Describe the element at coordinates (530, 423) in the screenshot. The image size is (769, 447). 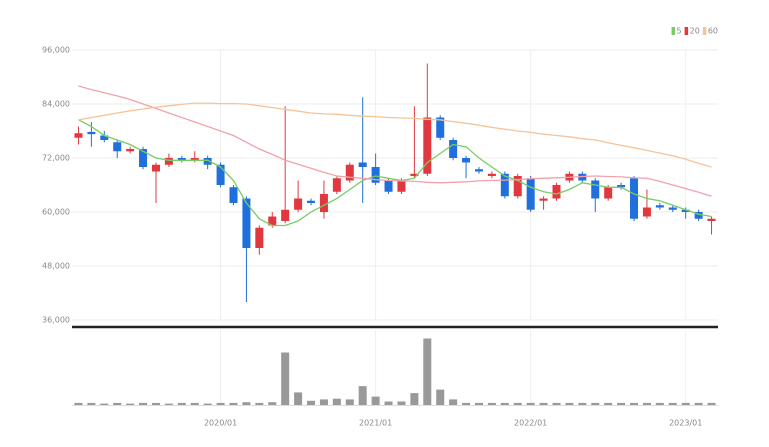
I see `x-tick-label: 2022/01` at that location.